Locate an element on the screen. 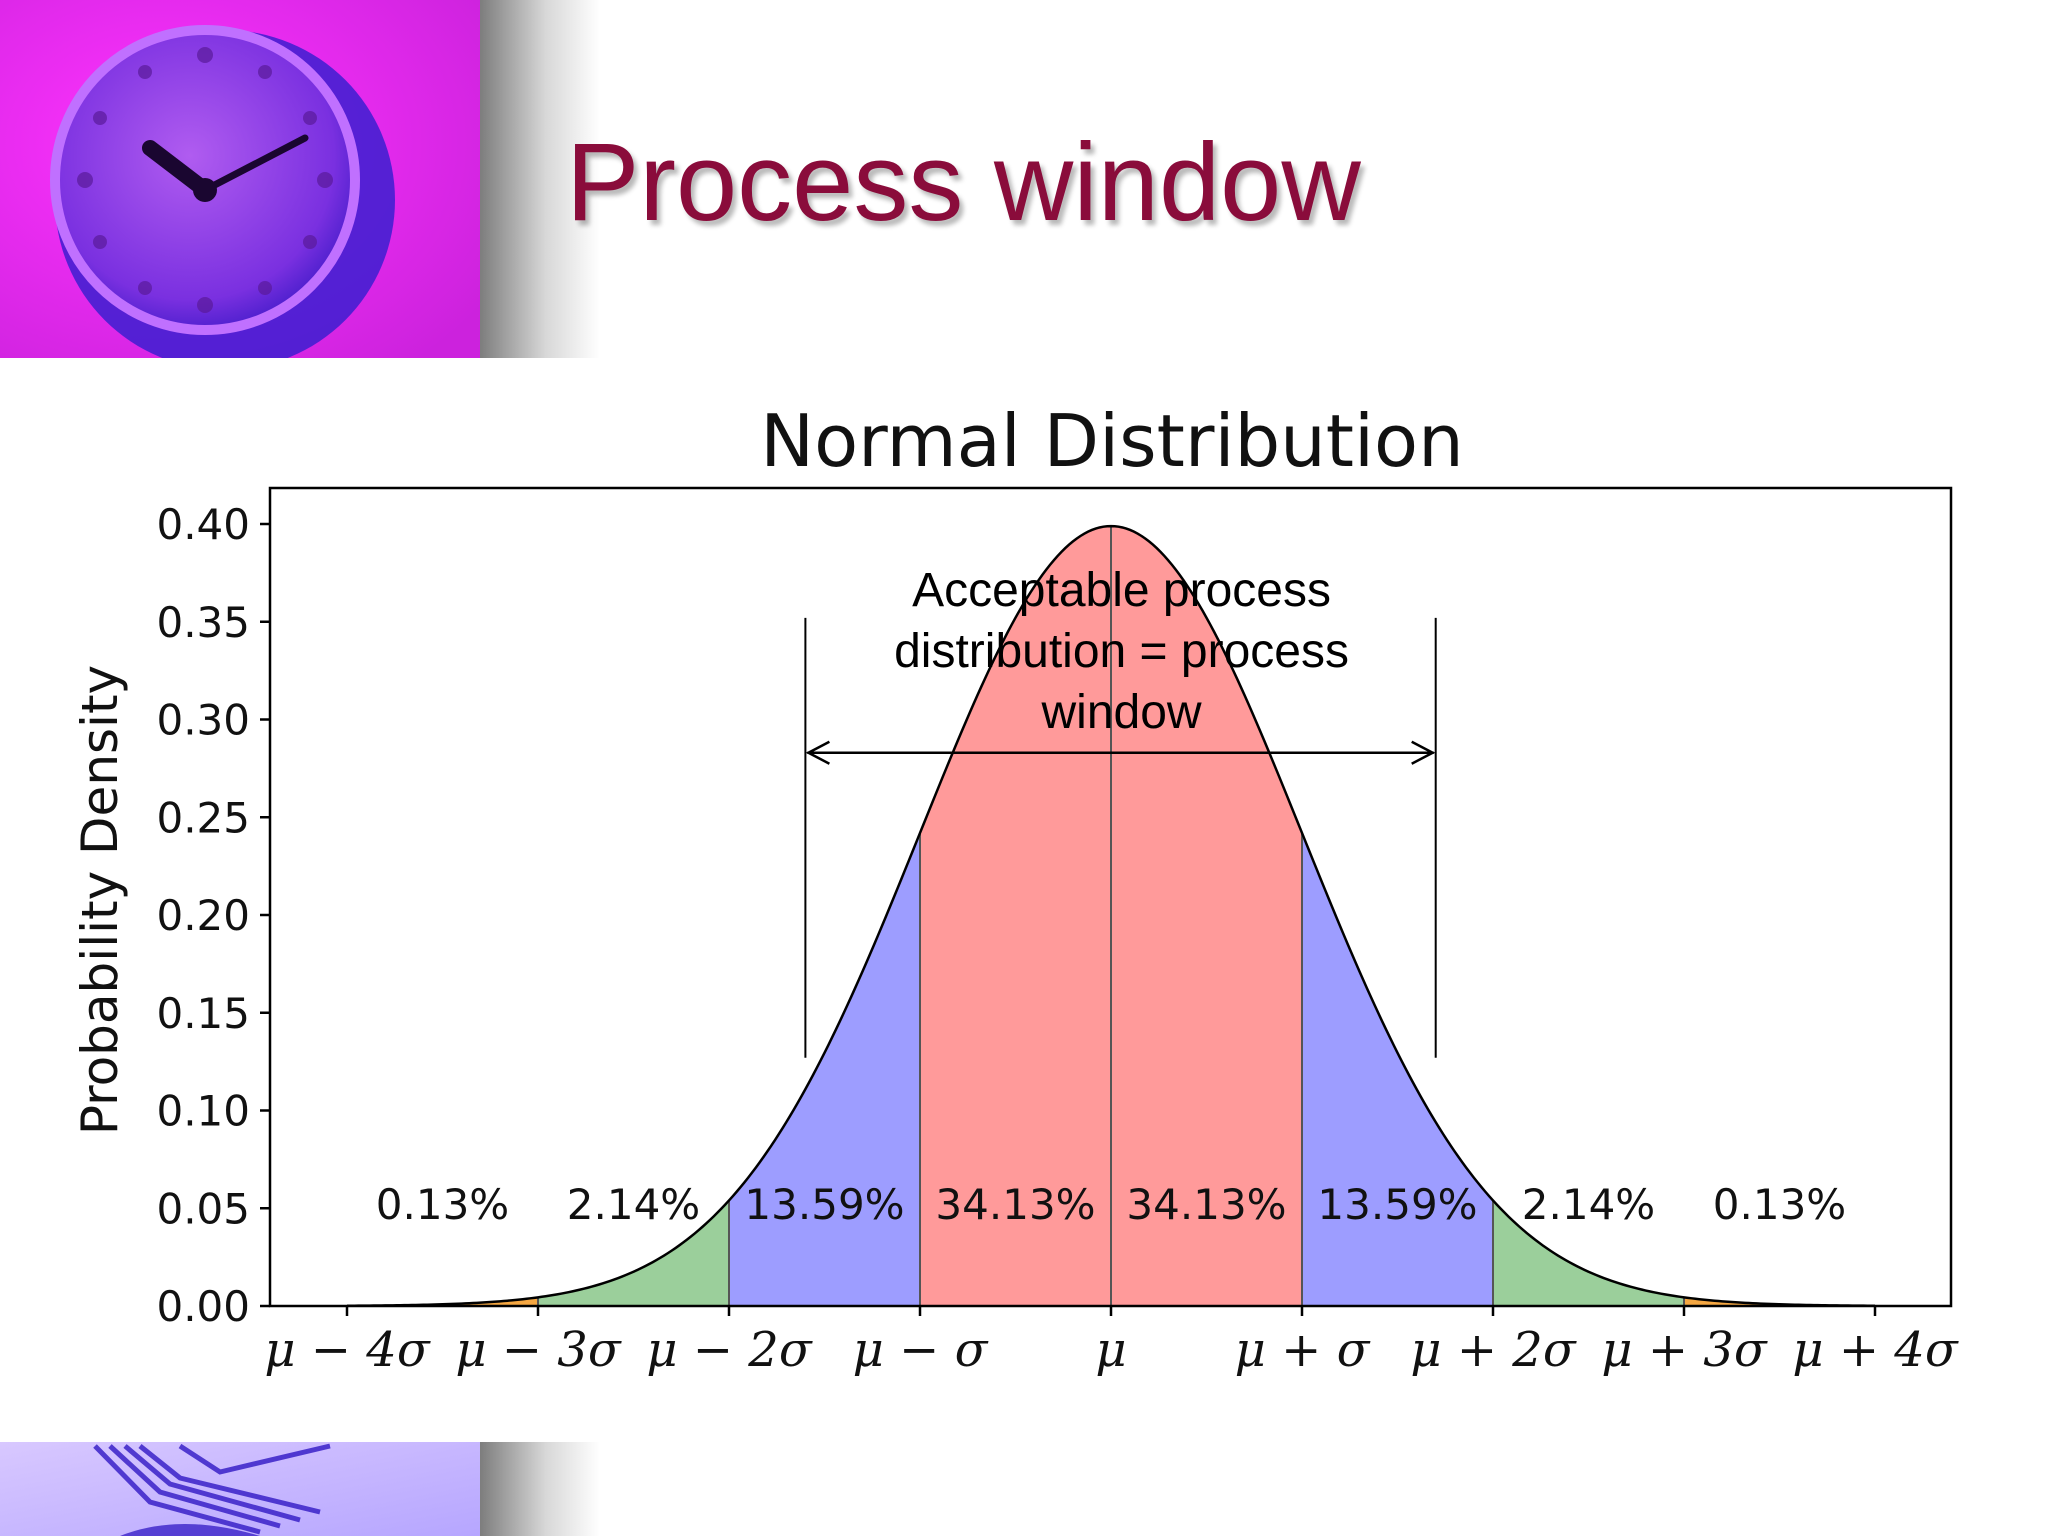 The width and height of the screenshot is (2048, 1536). y-tick-label: 0.00 is located at coordinates (203, 1306).